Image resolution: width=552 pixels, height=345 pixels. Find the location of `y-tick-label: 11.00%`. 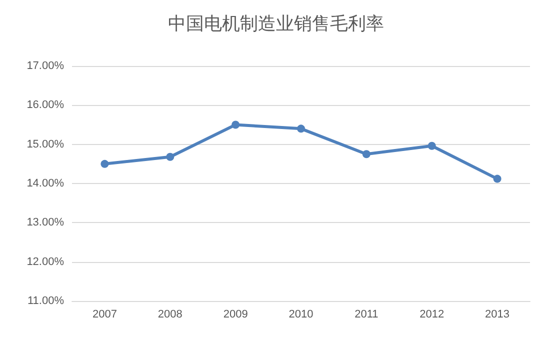

y-tick-label: 11.00% is located at coordinates (46, 301).